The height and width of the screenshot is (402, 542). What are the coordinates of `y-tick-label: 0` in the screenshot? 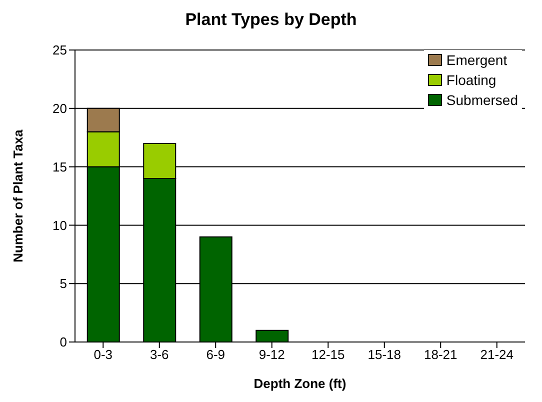 It's located at (63, 342).